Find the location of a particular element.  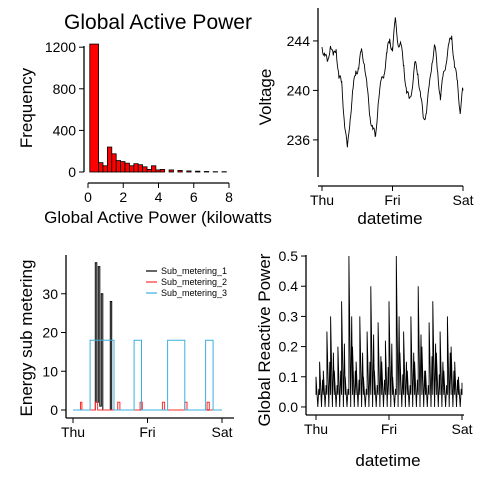

voltage-y-ticks: 236 240 244 is located at coordinates (302, 90).